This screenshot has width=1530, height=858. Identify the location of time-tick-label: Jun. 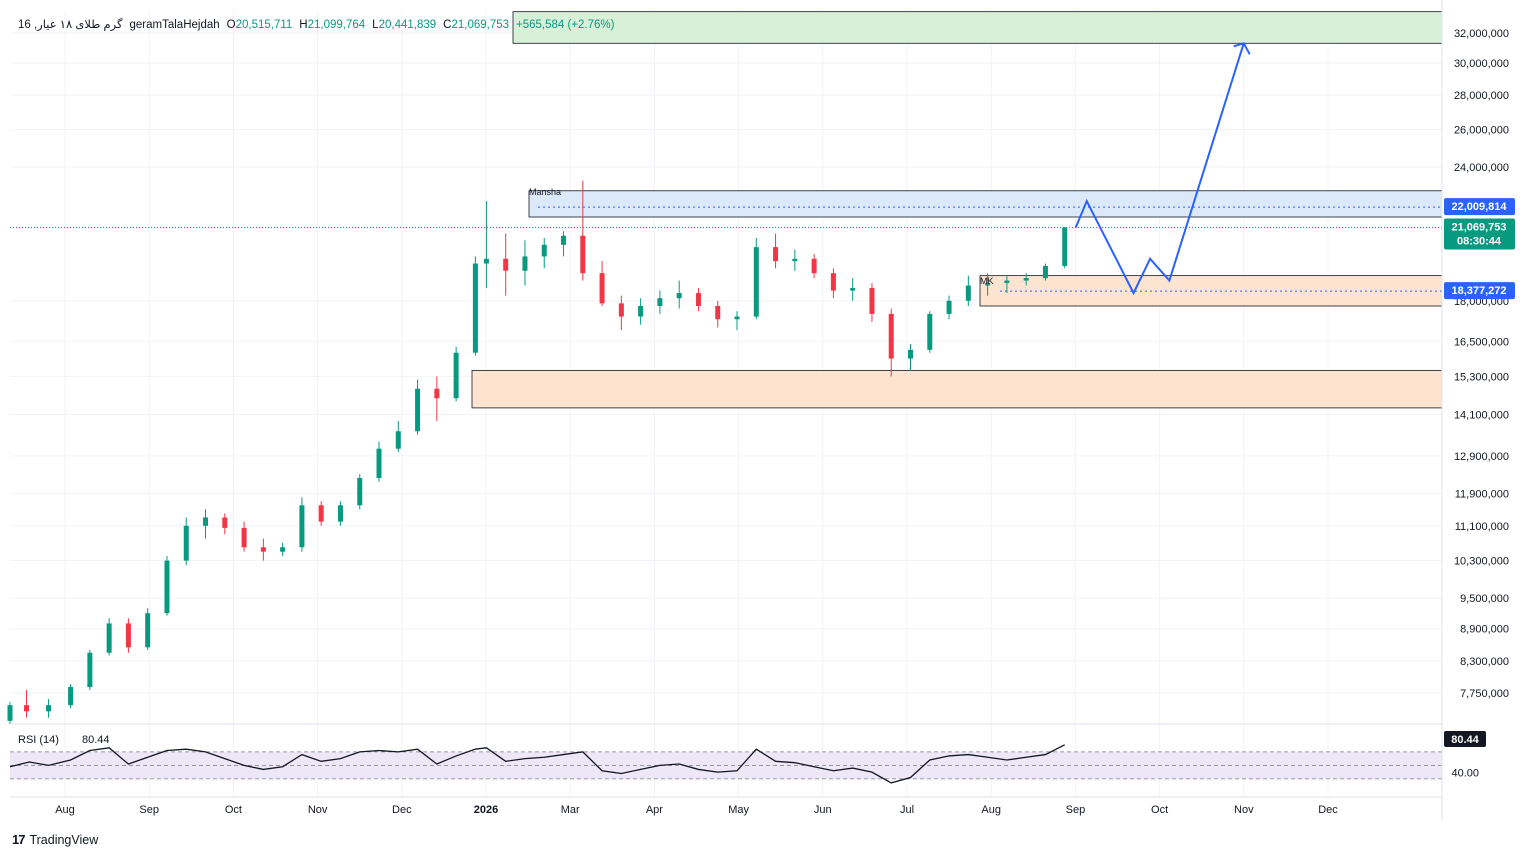
(823, 810).